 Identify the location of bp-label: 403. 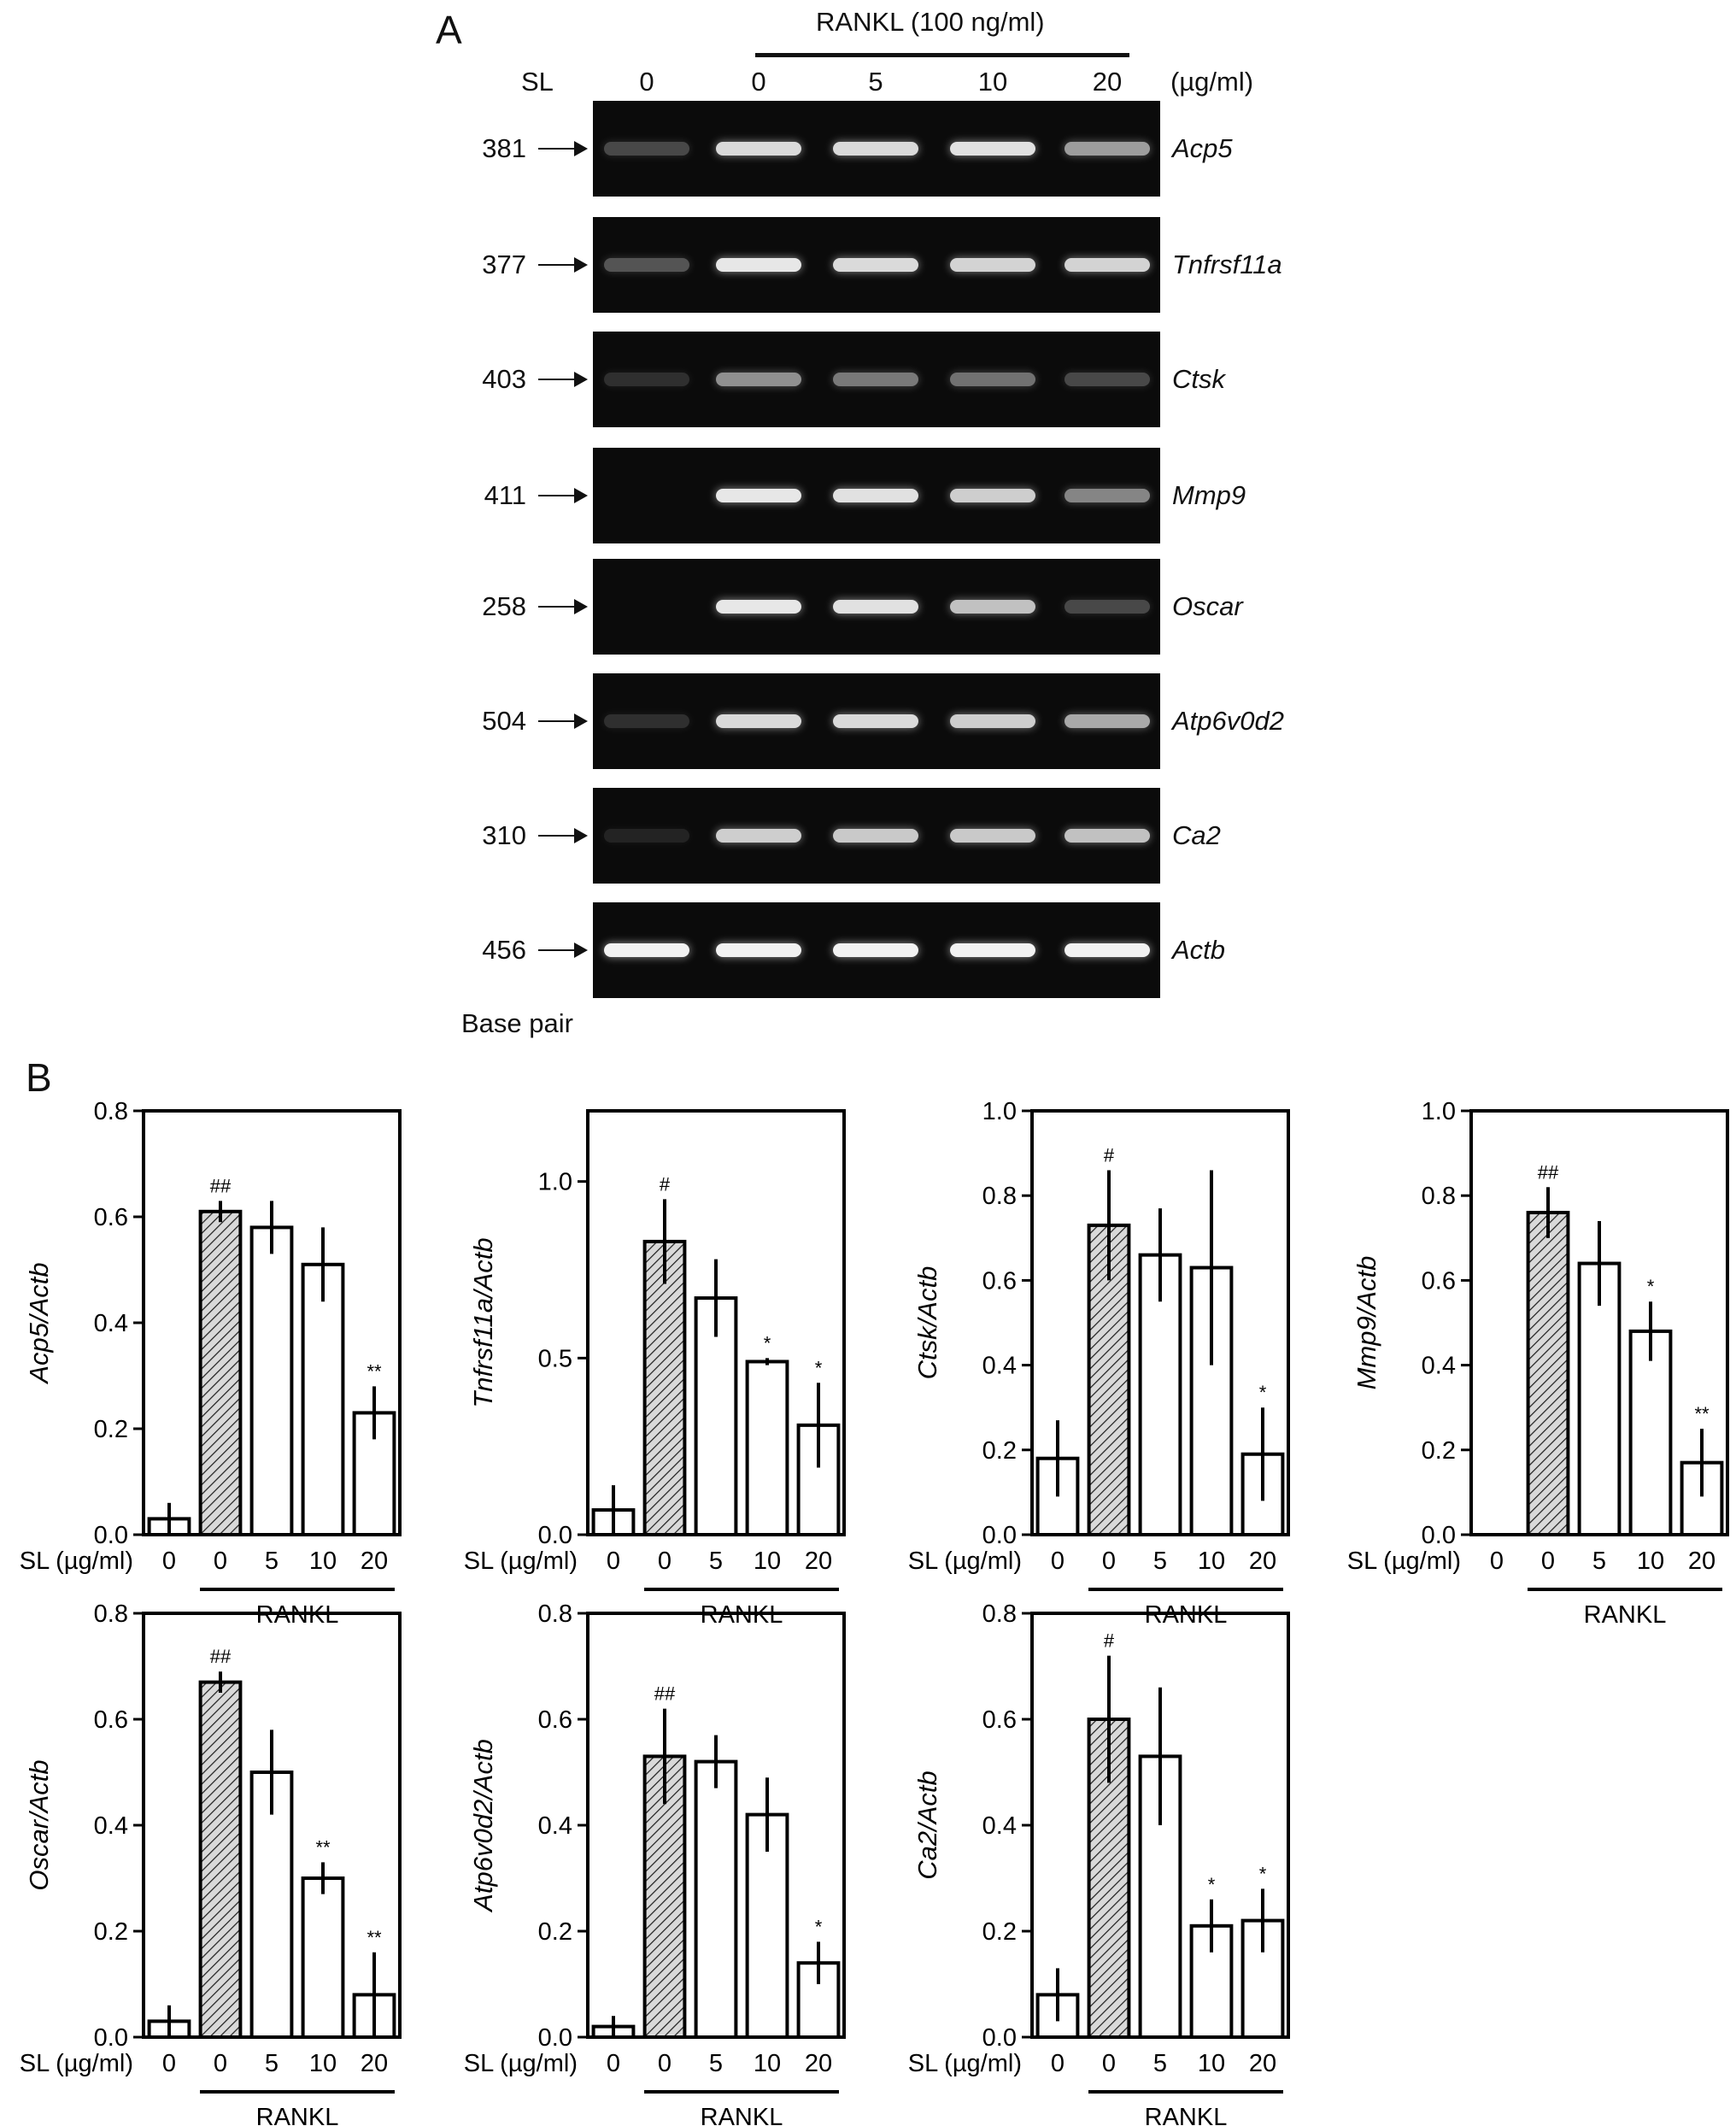
(504, 379).